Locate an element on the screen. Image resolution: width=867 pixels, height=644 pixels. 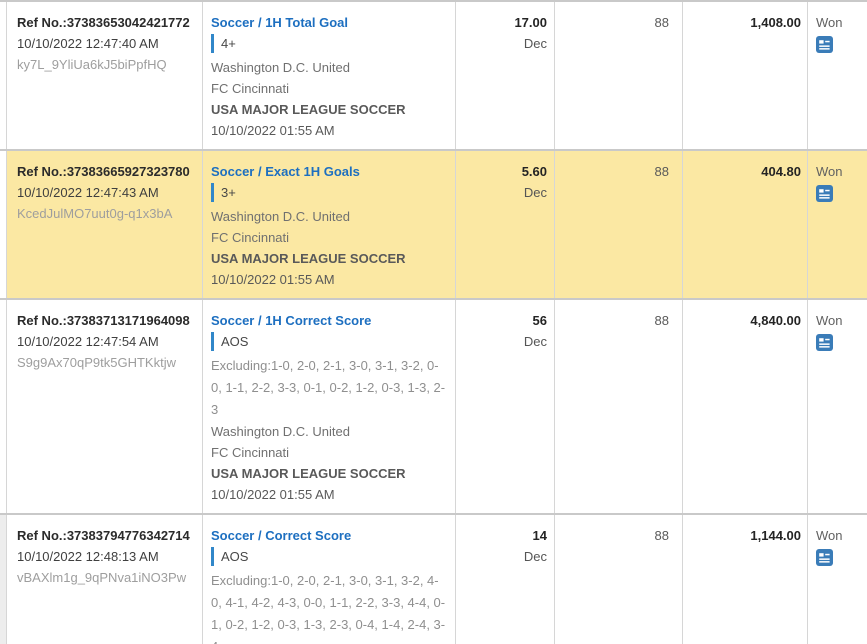
placed-time: 10/10/2022 12:47:54 AM is located at coordinates (88, 341).